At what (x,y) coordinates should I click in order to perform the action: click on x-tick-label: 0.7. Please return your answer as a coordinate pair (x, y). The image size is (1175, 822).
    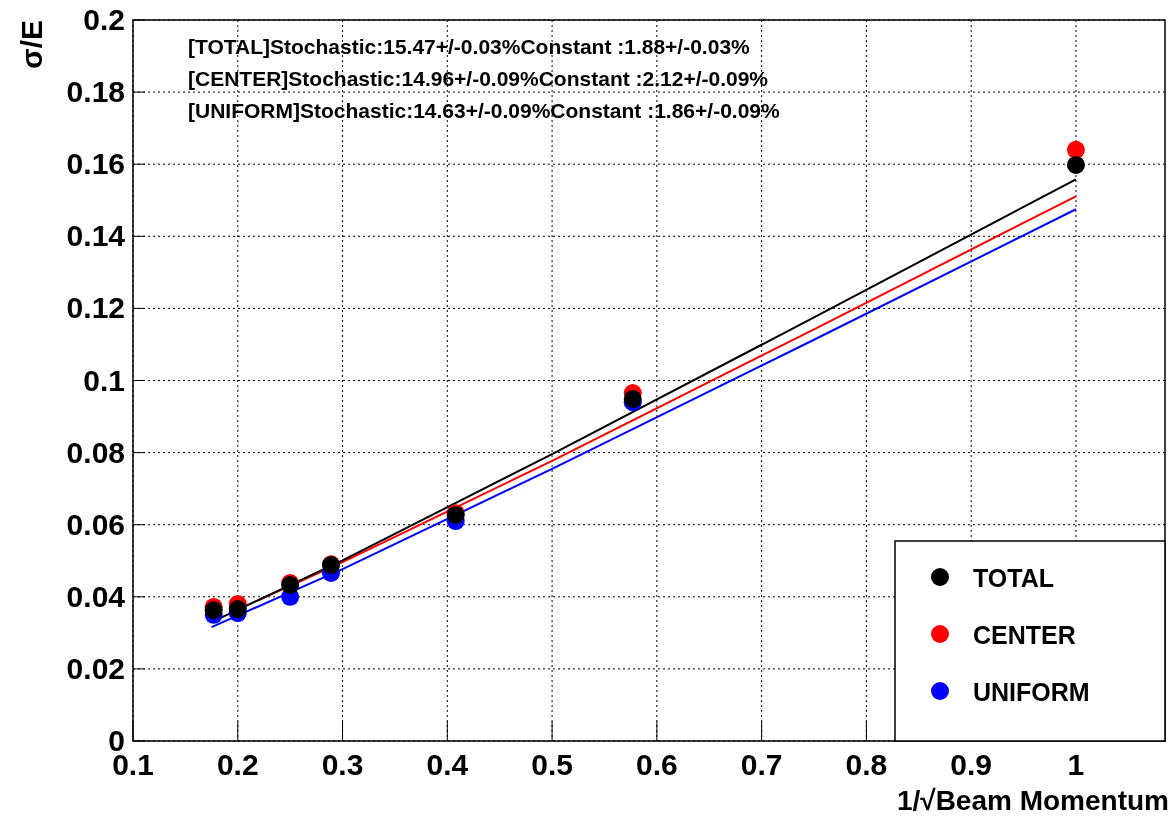
    Looking at the image, I should click on (761, 764).